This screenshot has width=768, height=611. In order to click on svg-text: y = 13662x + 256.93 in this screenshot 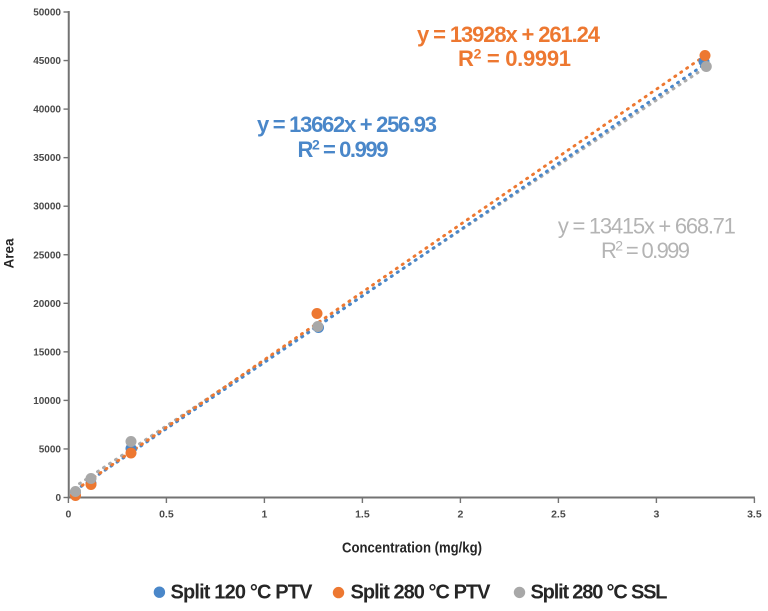, I will do `click(347, 124)`.